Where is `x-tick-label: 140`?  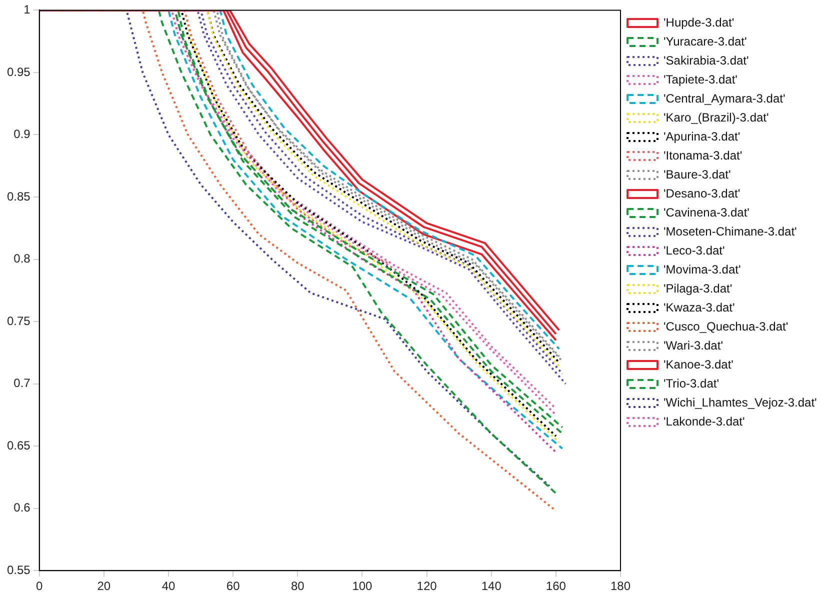
x-tick-label: 140 is located at coordinates (491, 586).